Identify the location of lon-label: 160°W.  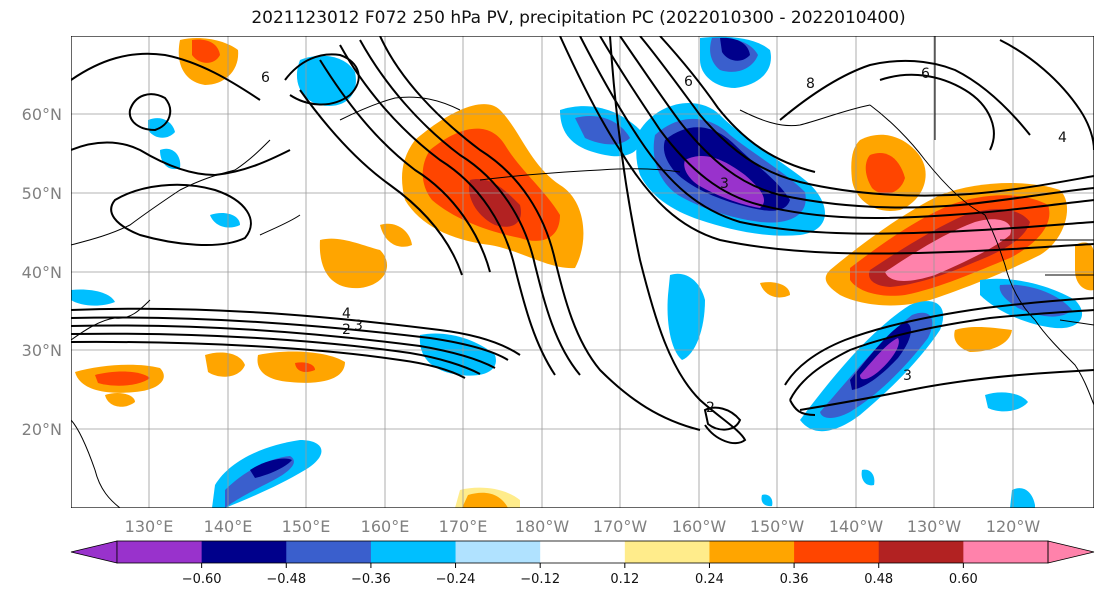
(699, 526).